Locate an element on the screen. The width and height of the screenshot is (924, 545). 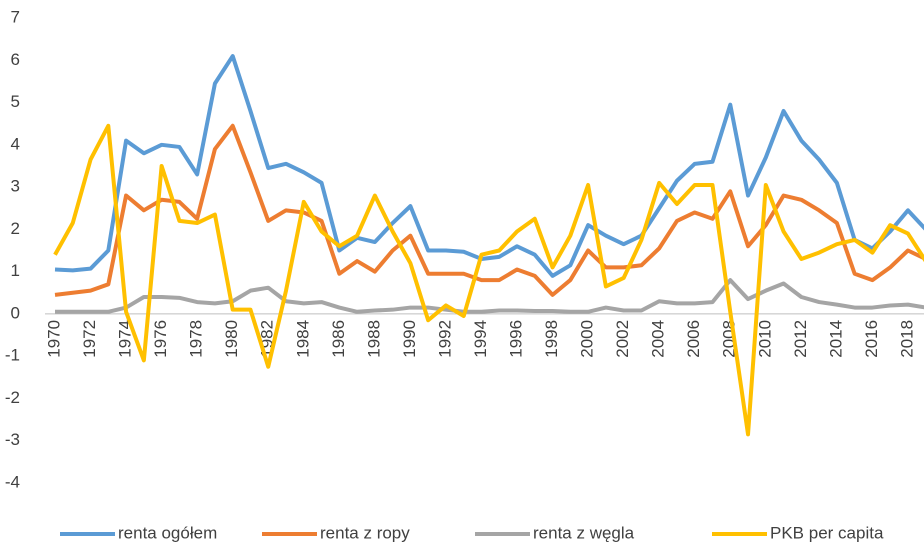
x-tick-label: 2014 is located at coordinates (835, 339).